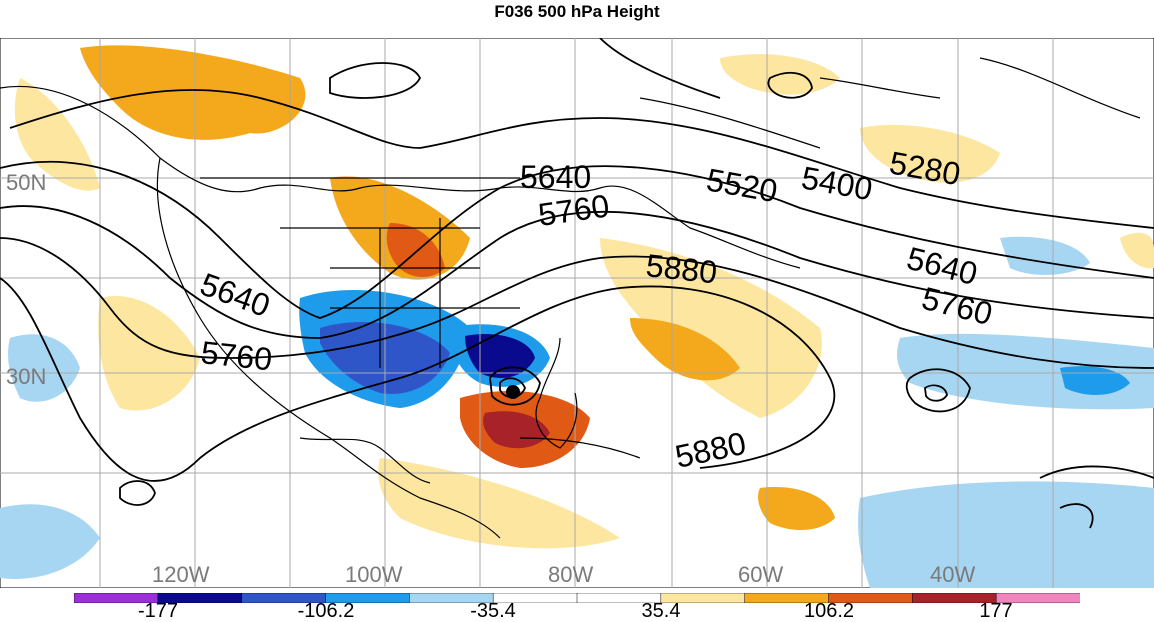 This screenshot has width=1154, height=622. What do you see at coordinates (577, 11) in the screenshot?
I see `map-title: F036 500 hPa Height` at bounding box center [577, 11].